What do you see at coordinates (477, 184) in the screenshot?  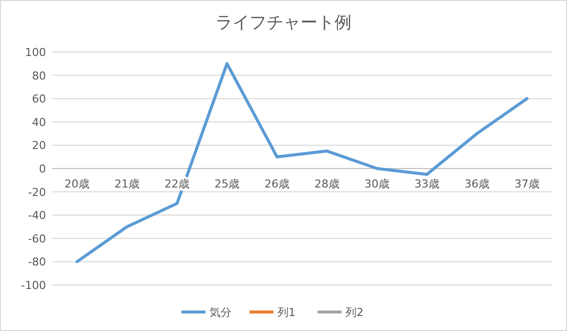 I see `x-tick-label: 36歳` at bounding box center [477, 184].